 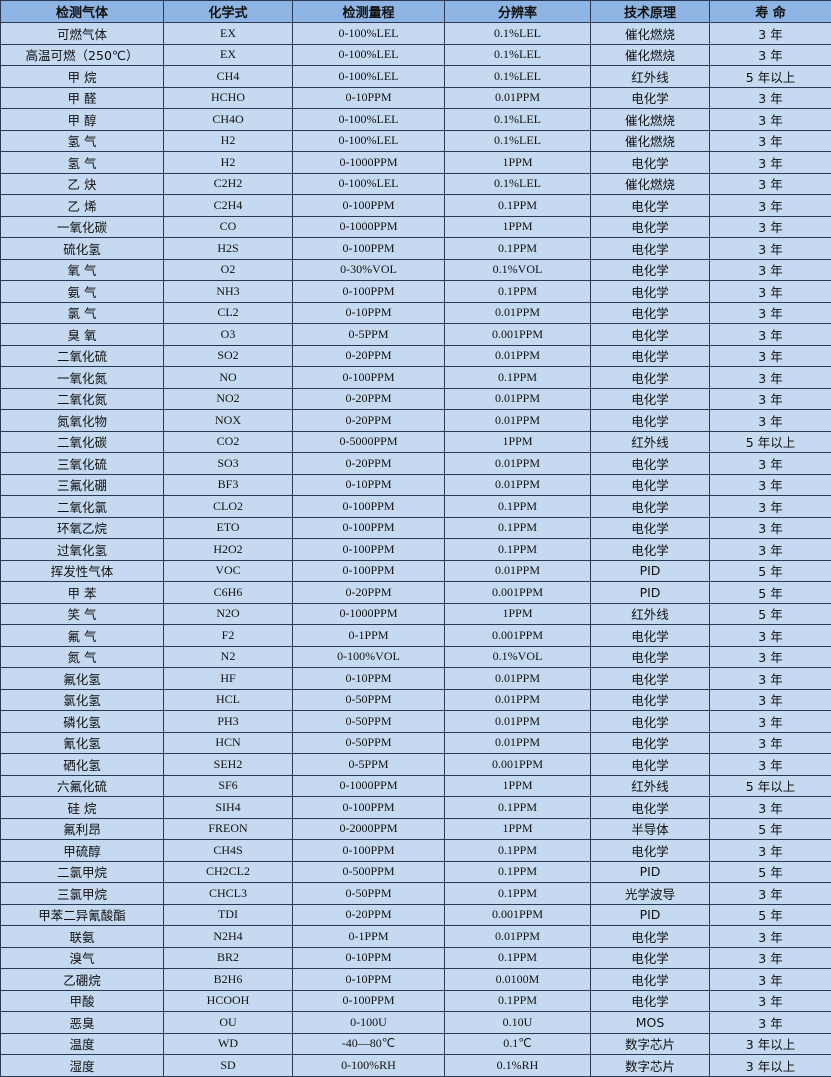 I want to click on cell-formula: NH3, so click(x=228, y=292).